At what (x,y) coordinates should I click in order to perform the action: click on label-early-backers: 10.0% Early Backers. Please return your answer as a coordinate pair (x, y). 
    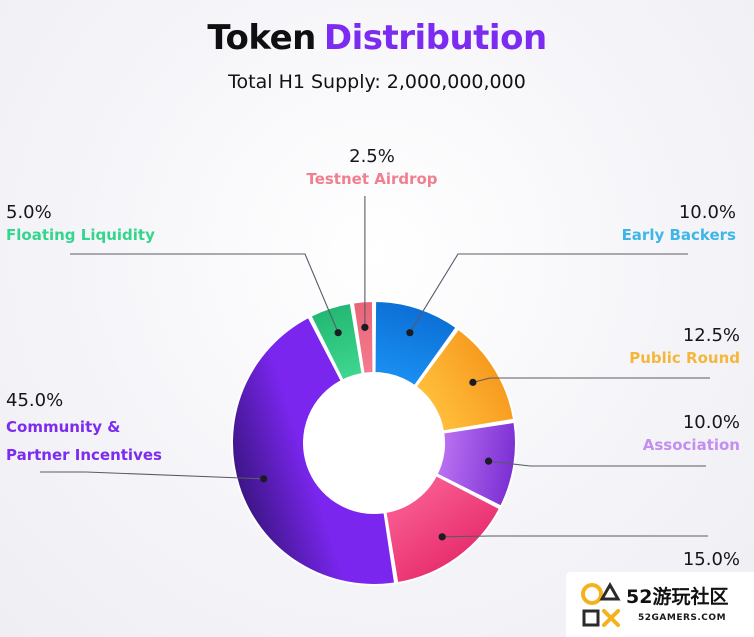
    Looking at the image, I should click on (679, 224).